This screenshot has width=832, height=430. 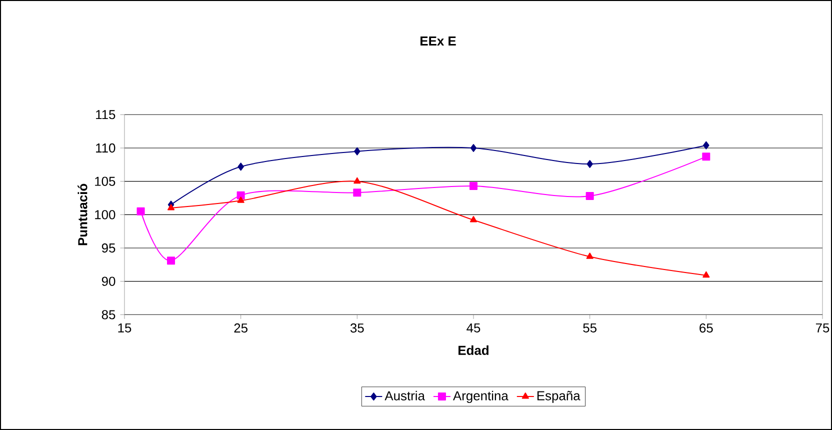 I want to click on legend-label: Argentina, so click(x=480, y=396).